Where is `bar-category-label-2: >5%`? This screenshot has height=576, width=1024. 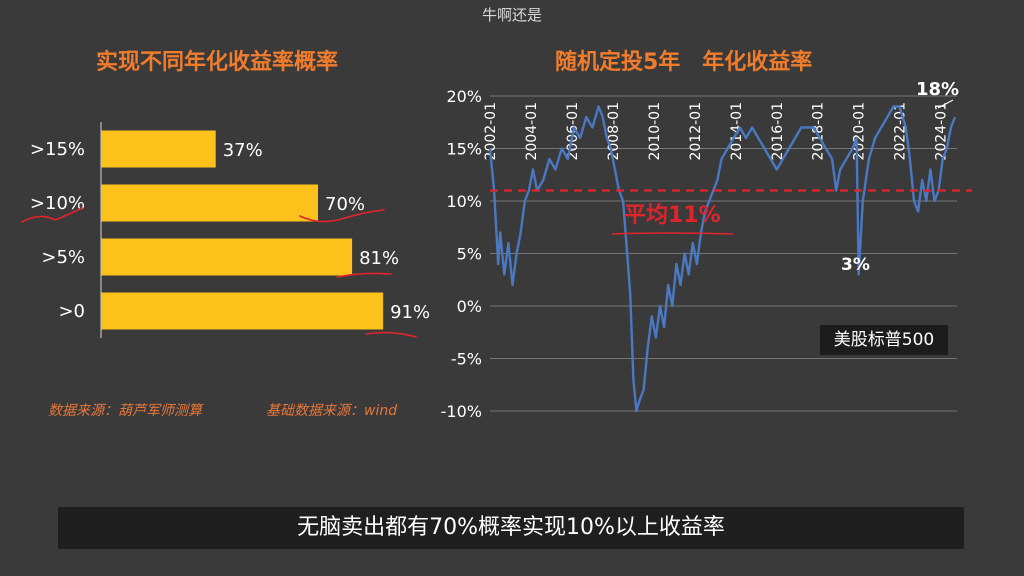 bar-category-label-2: >5% is located at coordinates (63, 257).